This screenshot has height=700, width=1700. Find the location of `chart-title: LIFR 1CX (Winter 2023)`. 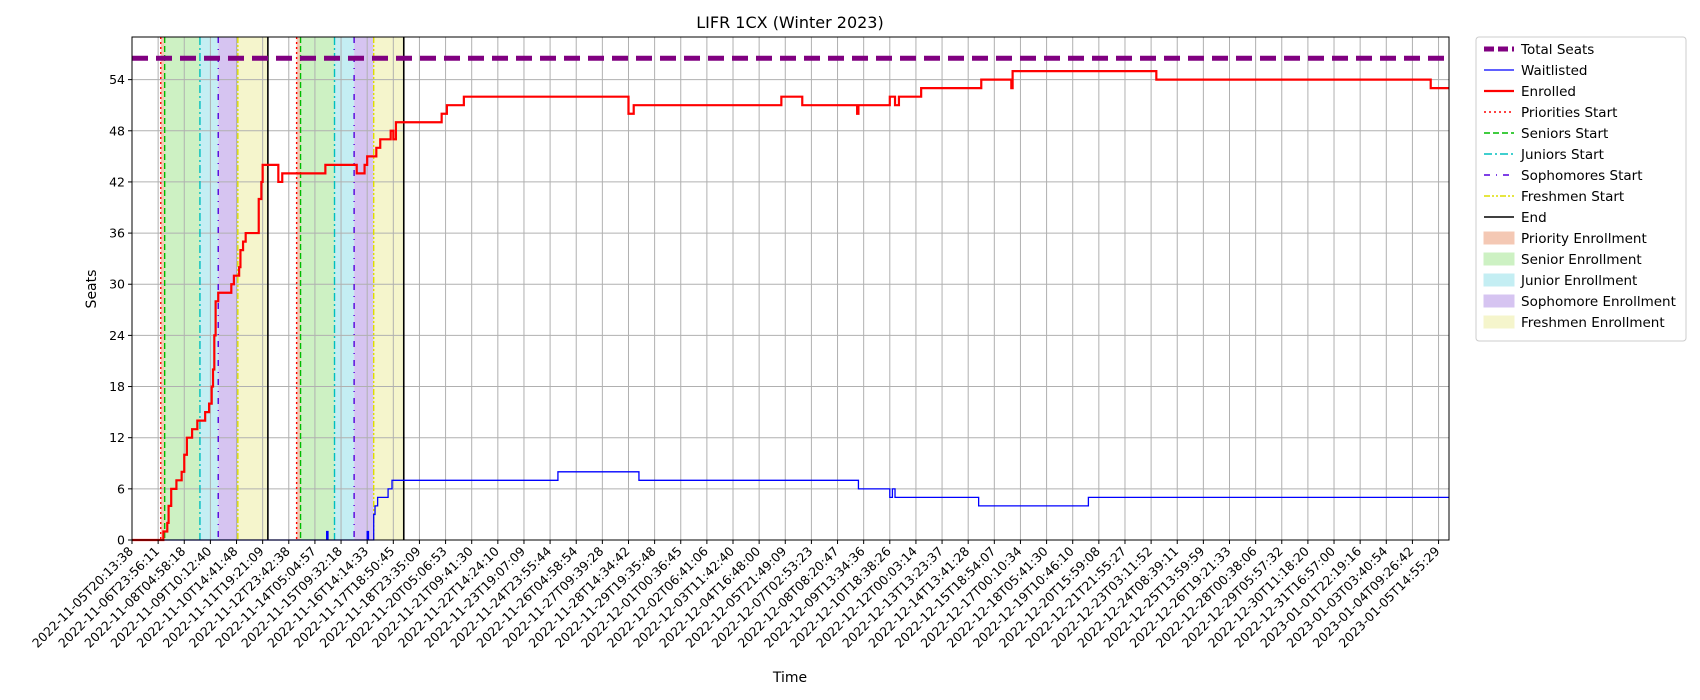

chart-title: LIFR 1CX (Winter 2023) is located at coordinates (789, 22).